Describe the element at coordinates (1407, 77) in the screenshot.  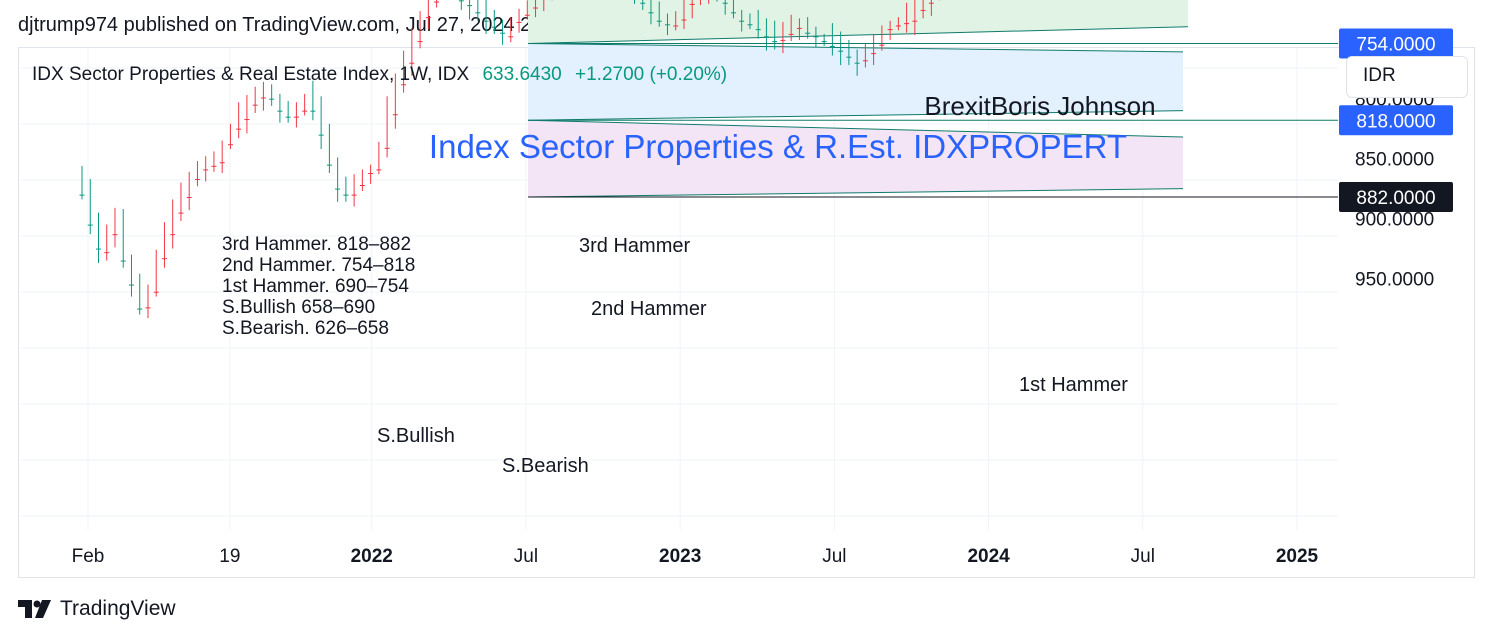
I see `currency-selector: IDR` at that location.